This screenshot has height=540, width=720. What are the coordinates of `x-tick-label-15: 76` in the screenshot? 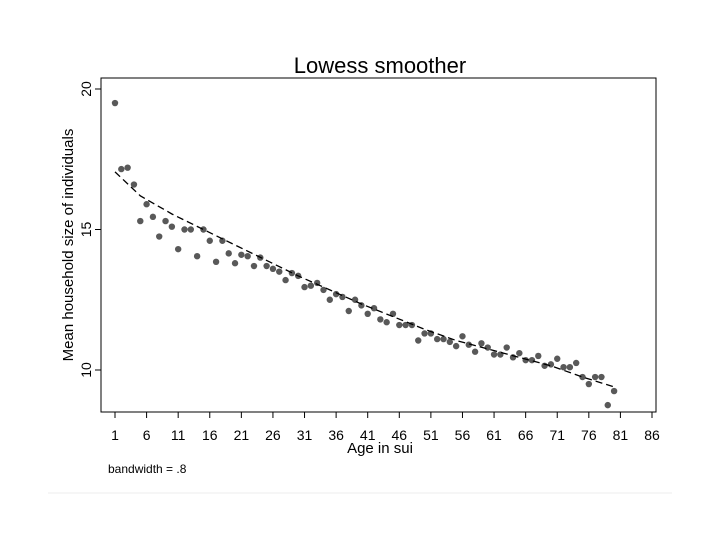 It's located at (589, 435).